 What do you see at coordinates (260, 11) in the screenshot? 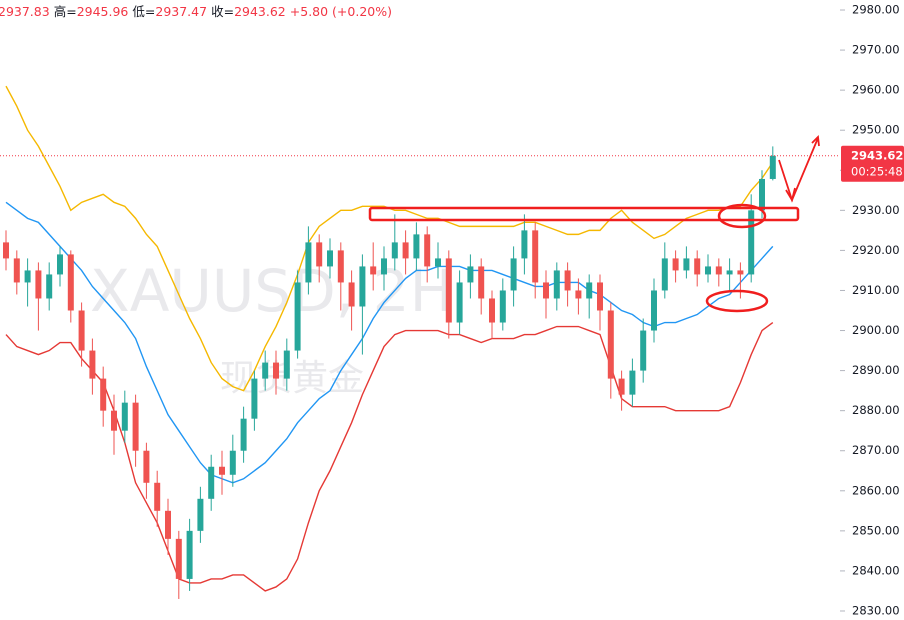
I see `header-item: 2943.62` at bounding box center [260, 11].